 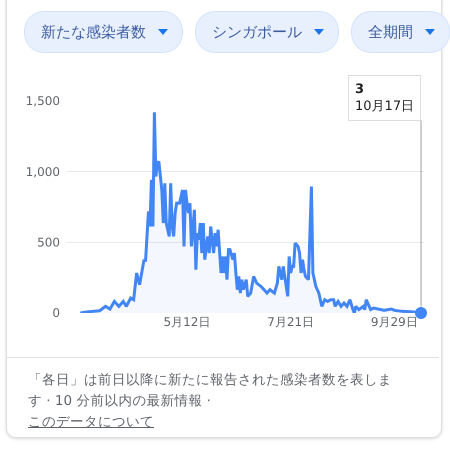 I want to click on y-tick-label: 1,000, so click(x=43, y=171).